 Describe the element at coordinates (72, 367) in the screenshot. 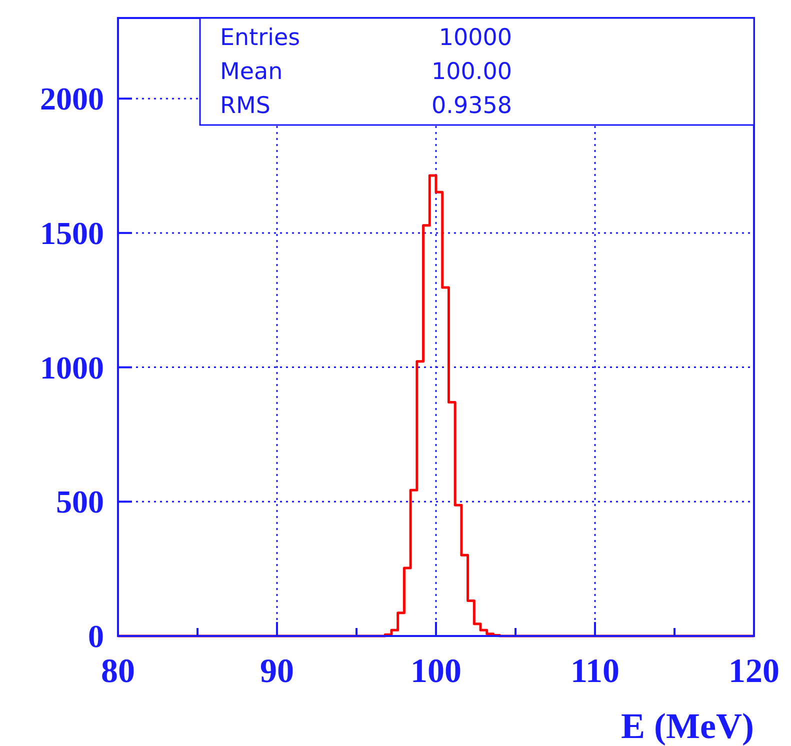

I see `y-tick-label: 1000` at that location.